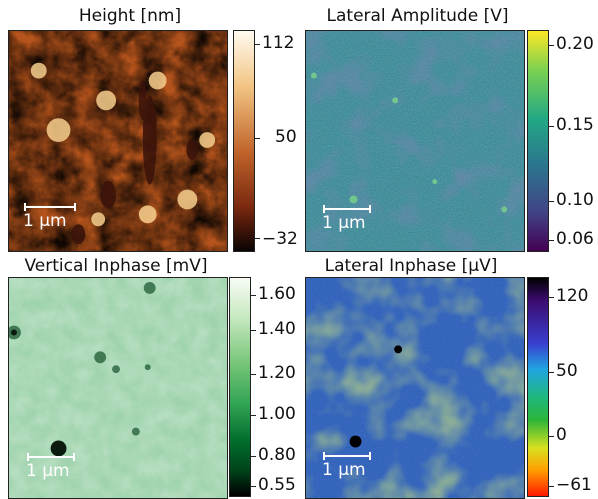 This screenshot has width=598, height=499. I want to click on lateral-amplitude-scale-bar, so click(347, 209).